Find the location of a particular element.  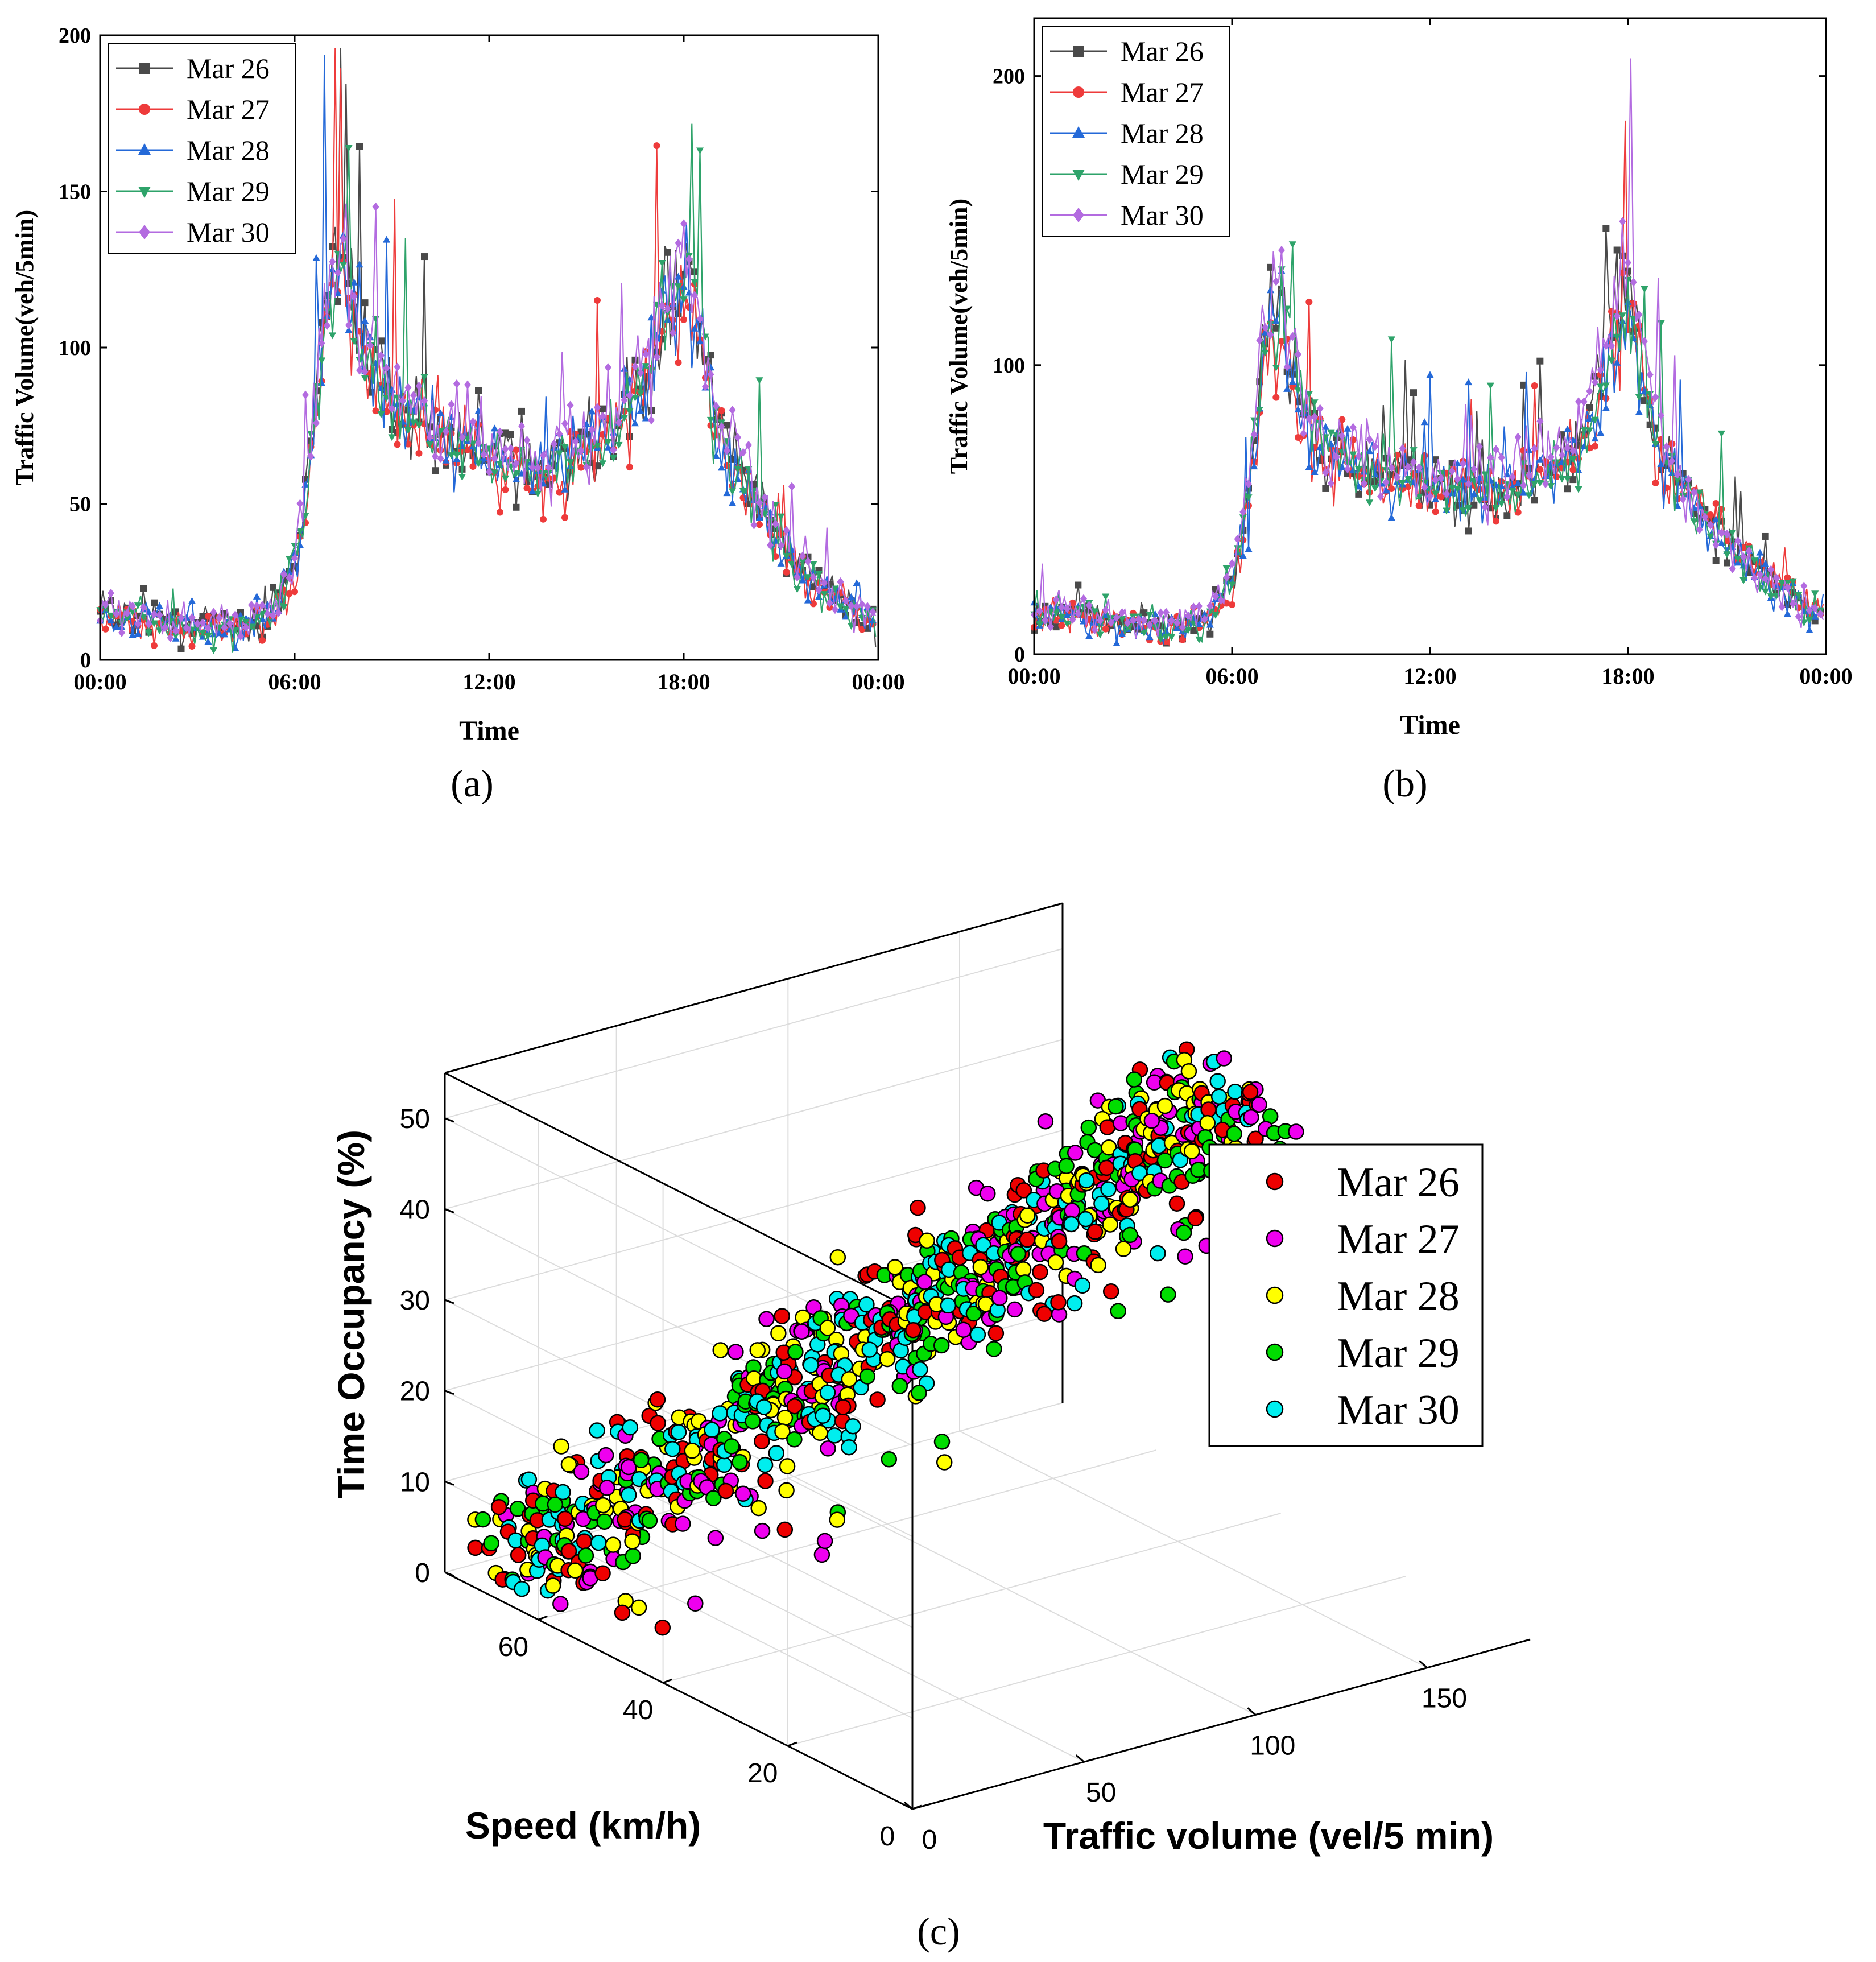

z-tick-label: 20 is located at coordinates (415, 1392).